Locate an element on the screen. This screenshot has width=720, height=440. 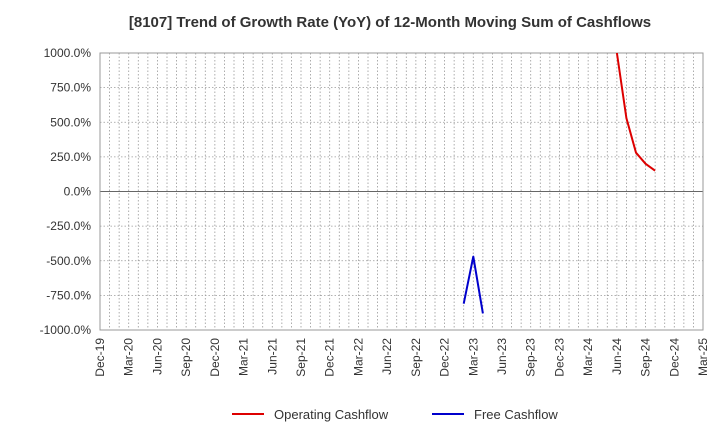
x-tick-label: Dec-24 is located at coordinates (674, 357).